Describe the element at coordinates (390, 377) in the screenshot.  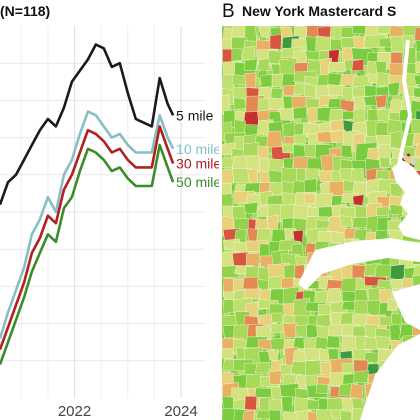
I see `map-water-ocean` at that location.